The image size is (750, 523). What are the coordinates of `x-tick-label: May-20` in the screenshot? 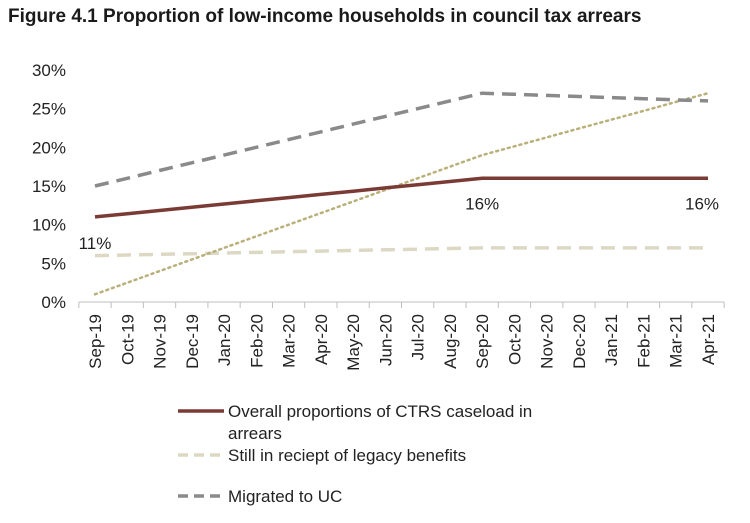 It's located at (353, 342).